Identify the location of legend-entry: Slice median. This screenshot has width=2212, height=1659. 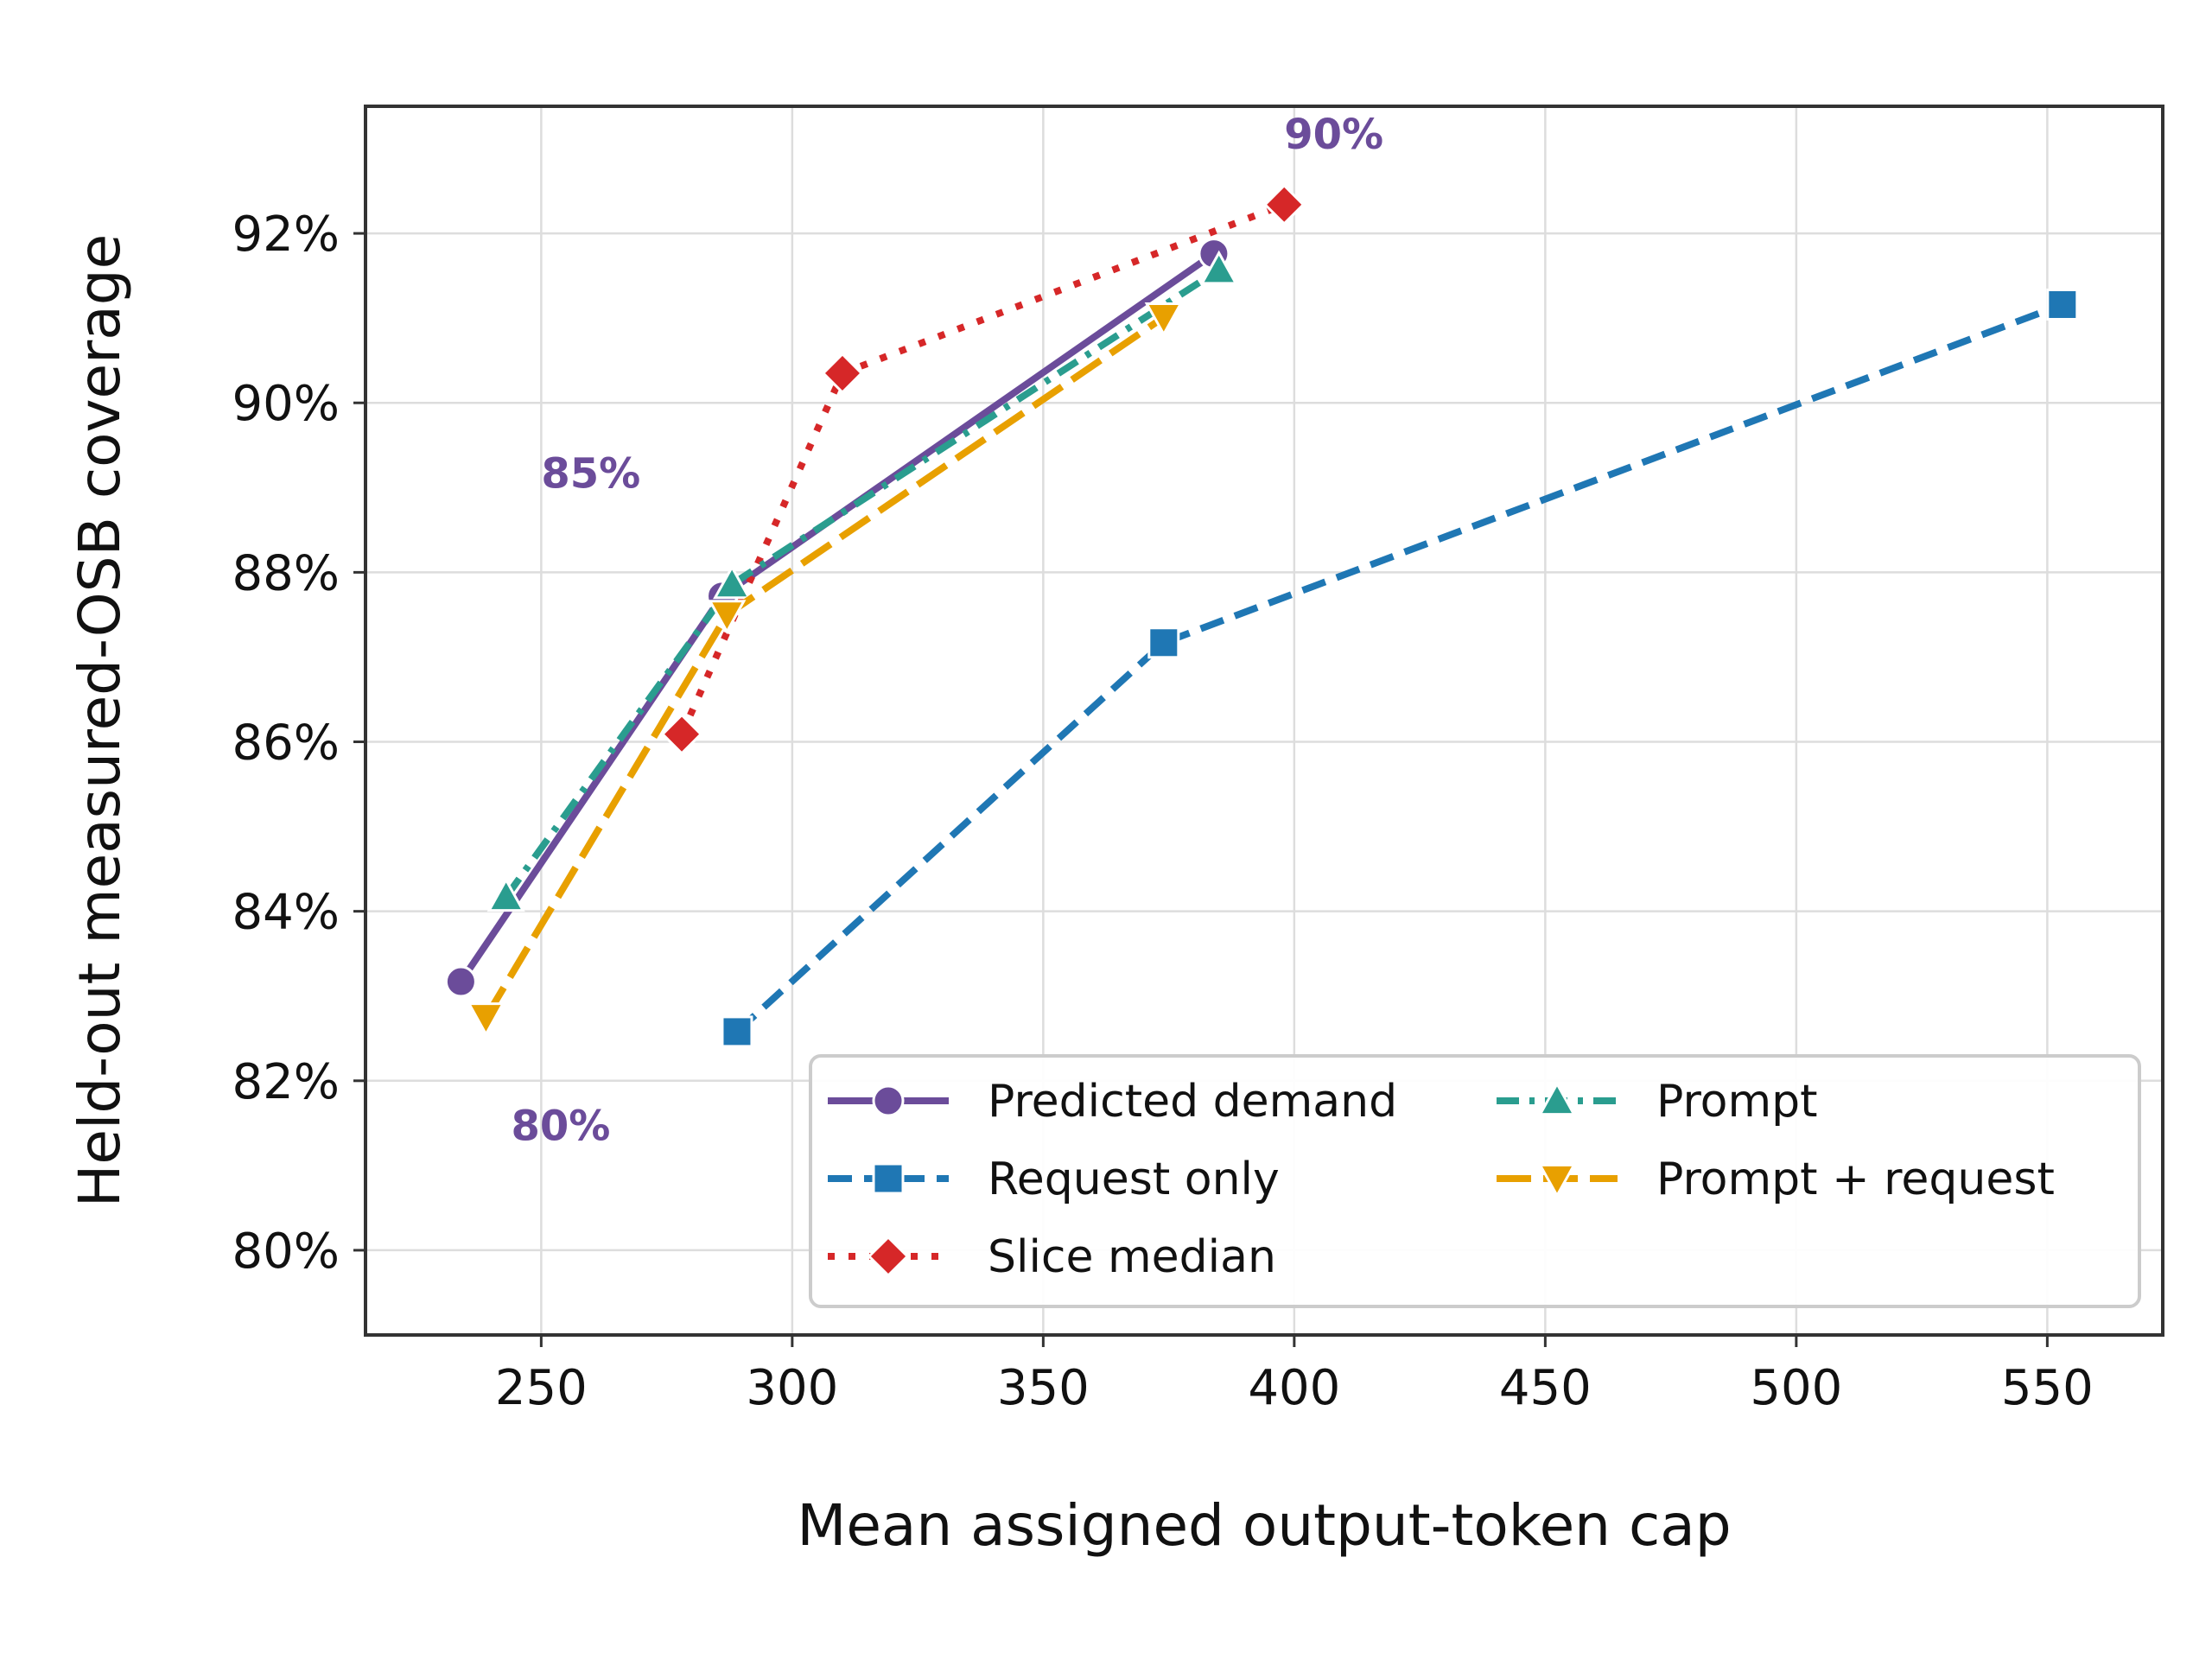
(1052, 1257).